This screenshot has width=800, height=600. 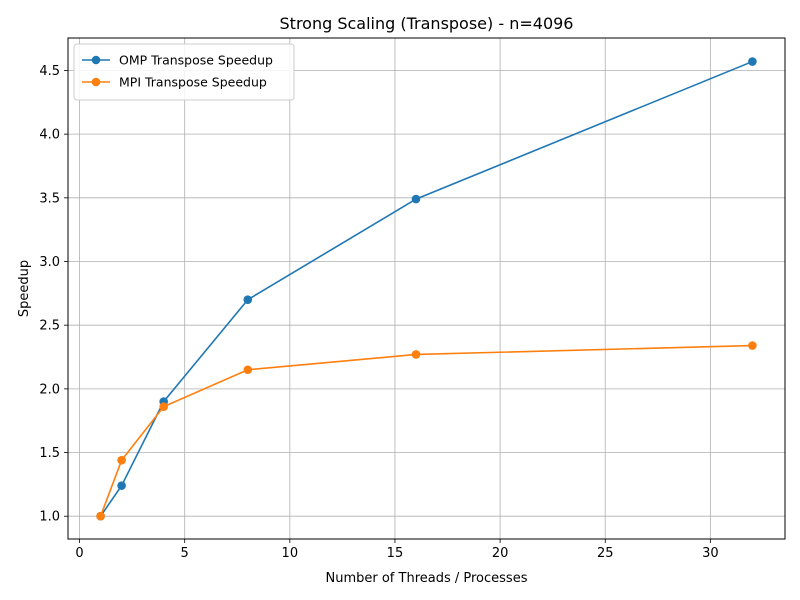 What do you see at coordinates (79, 553) in the screenshot?
I see `x-tick-label: 0` at bounding box center [79, 553].